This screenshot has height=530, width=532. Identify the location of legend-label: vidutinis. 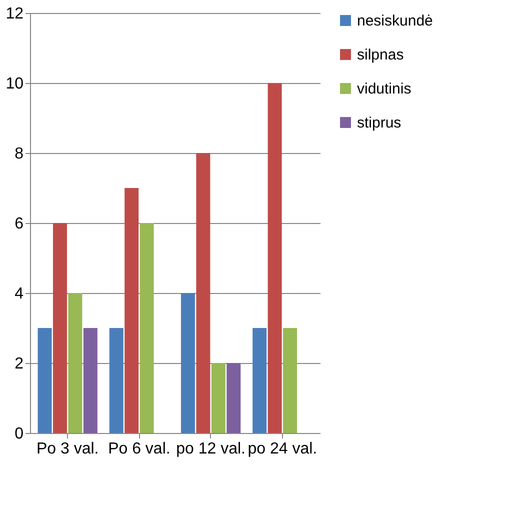
(384, 89).